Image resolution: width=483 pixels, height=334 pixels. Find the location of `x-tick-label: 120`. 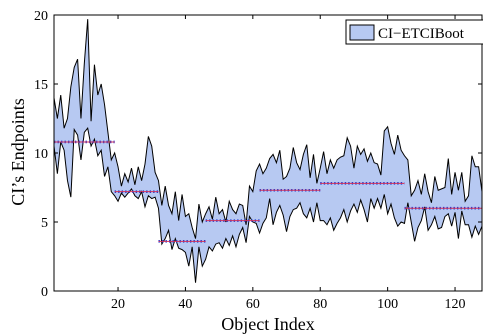

x-tick-label: 120 is located at coordinates (455, 304).